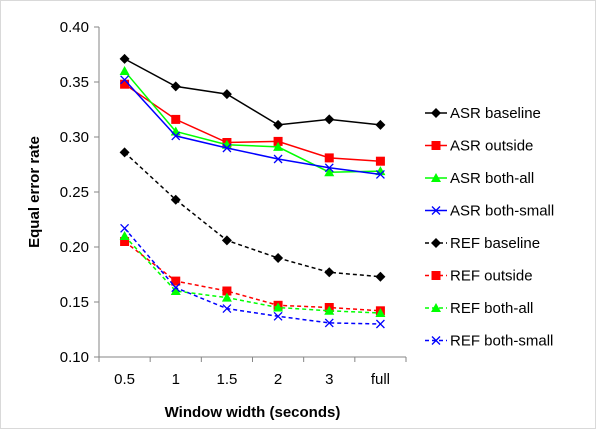 The image size is (596, 430). What do you see at coordinates (380, 379) in the screenshot?
I see `x-tick-label: full` at bounding box center [380, 379].